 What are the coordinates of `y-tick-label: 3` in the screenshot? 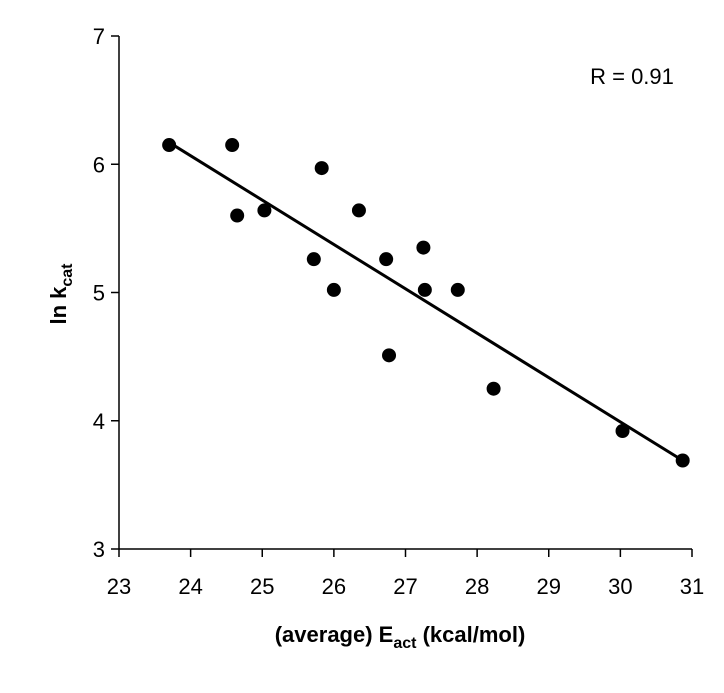 It's located at (99, 549).